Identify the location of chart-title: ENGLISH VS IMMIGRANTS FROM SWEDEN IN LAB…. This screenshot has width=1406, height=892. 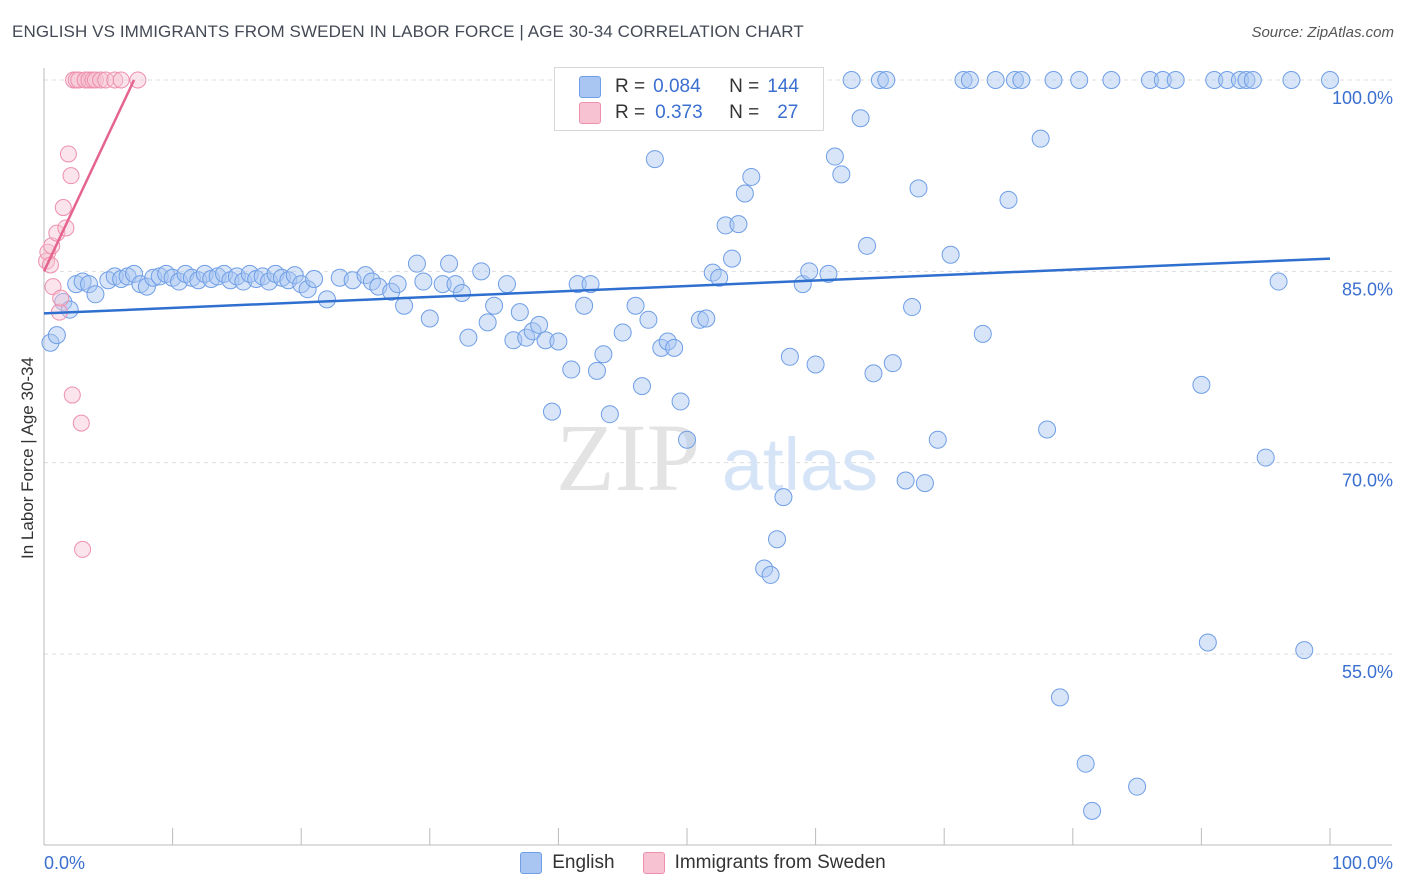
(408, 31).